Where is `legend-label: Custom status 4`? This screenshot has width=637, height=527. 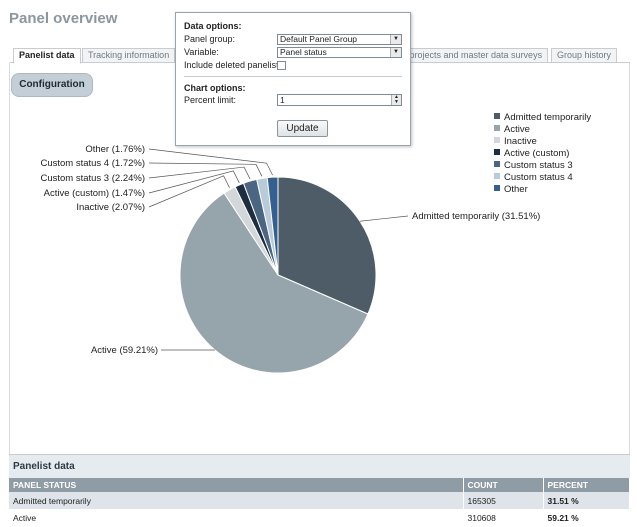
legend-label: Custom status 4 is located at coordinates (538, 177).